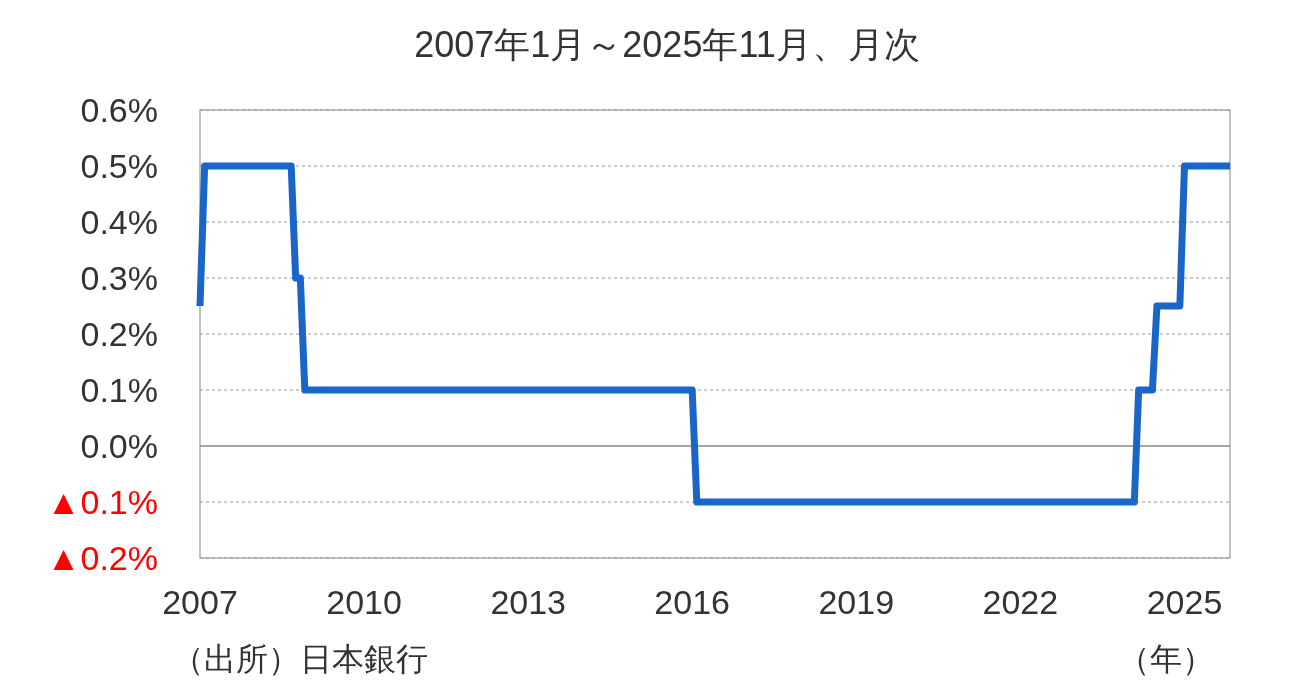 This screenshot has width=1291, height=696. Describe the element at coordinates (119, 333) in the screenshot. I see `y-tick-label: 0.2%` at that location.